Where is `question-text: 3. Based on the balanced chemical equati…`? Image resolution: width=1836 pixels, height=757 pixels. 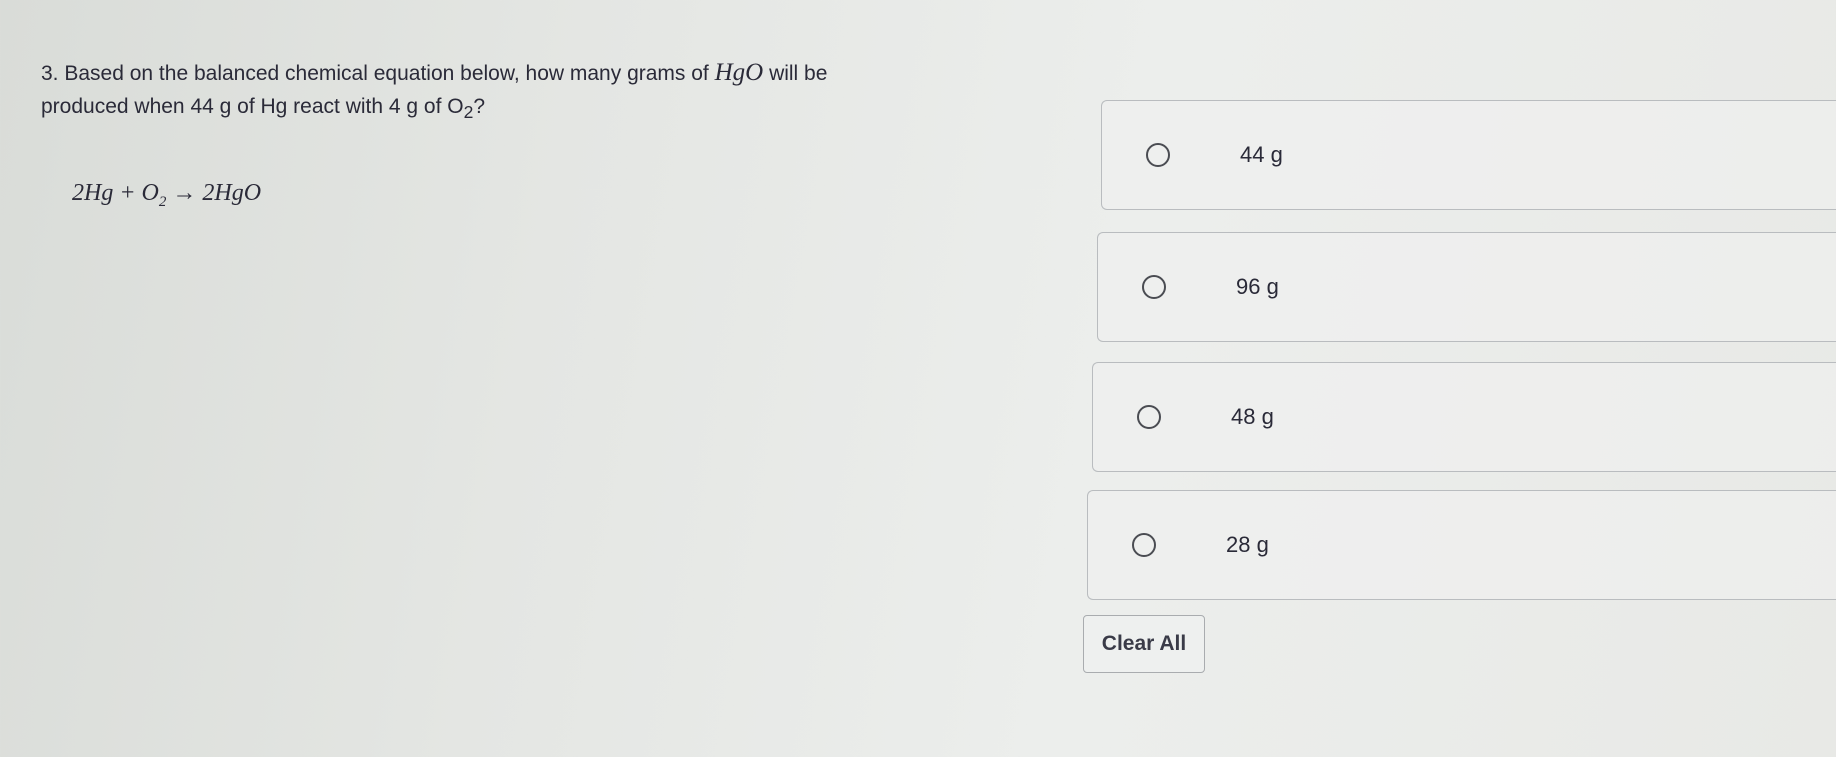 question-text: 3. Based on the balanced chemical equati… is located at coordinates (434, 91).